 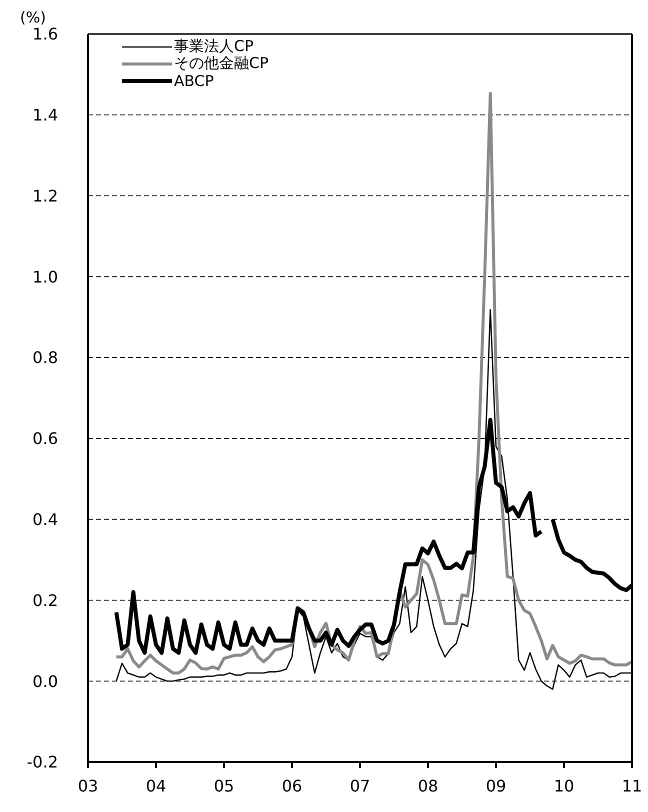 I want to click on x-tick-label: 05, so click(x=224, y=786).